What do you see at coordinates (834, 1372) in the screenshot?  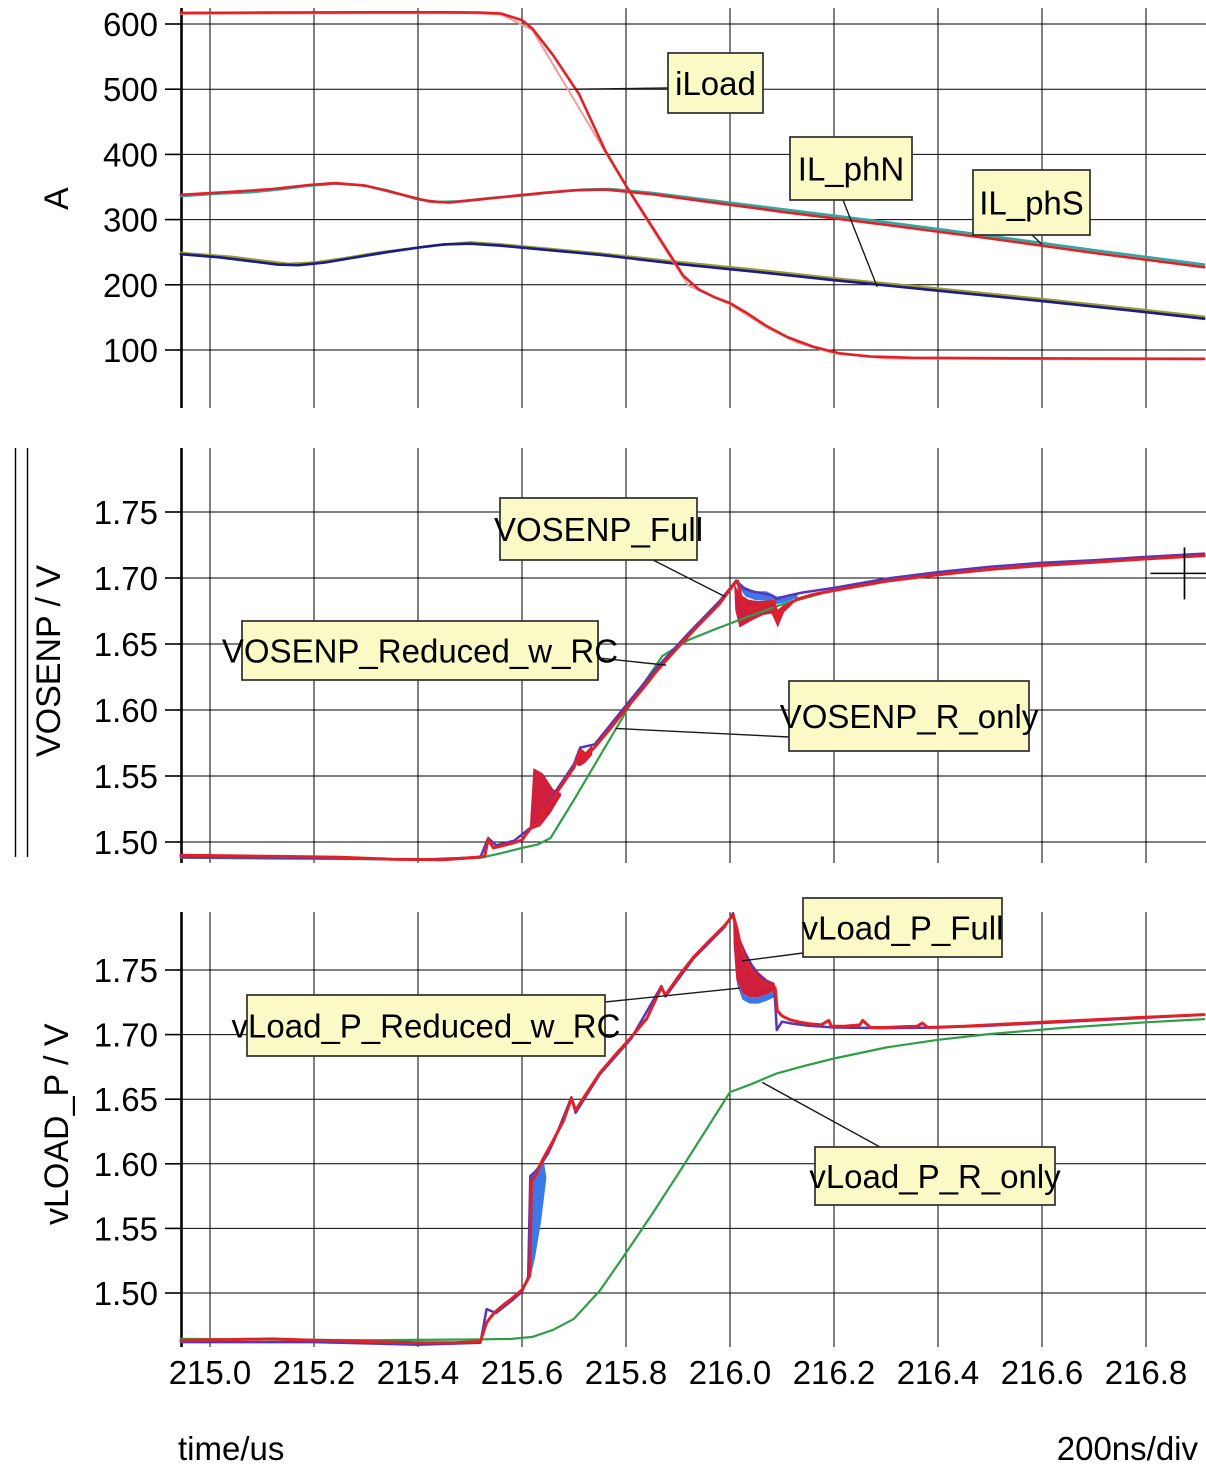 I see `x-tick-label: 216.2` at bounding box center [834, 1372].